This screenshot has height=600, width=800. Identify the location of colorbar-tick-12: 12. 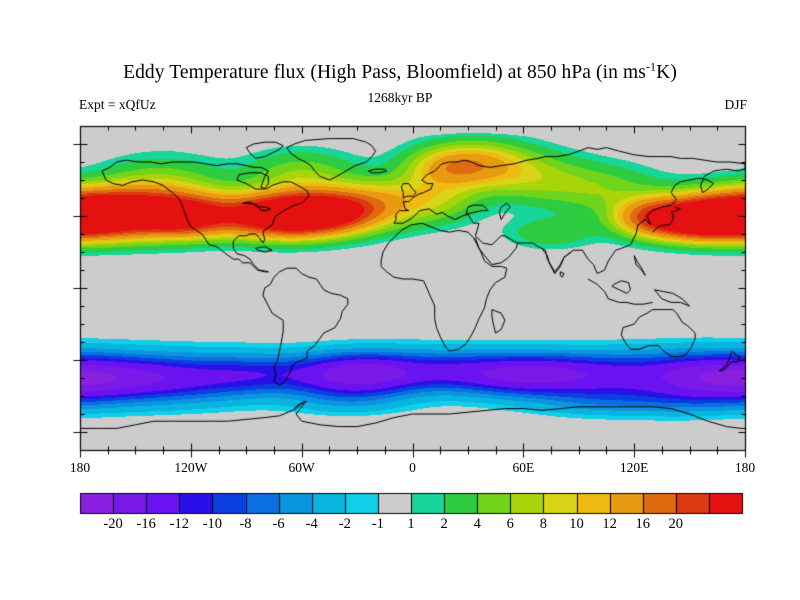
(609, 524).